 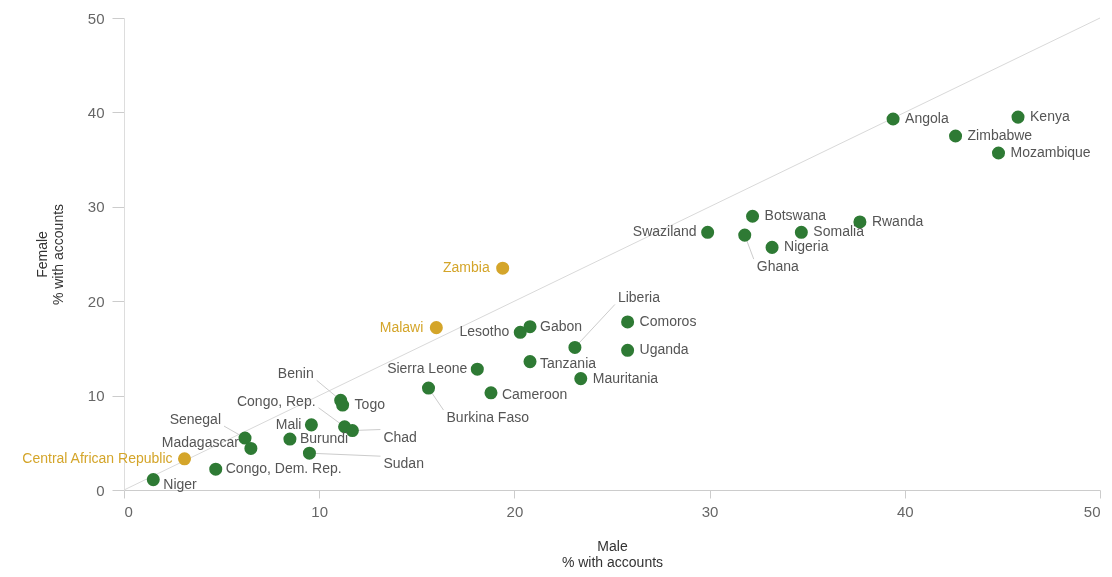 I want to click on annotation: Mali, so click(x=288, y=423).